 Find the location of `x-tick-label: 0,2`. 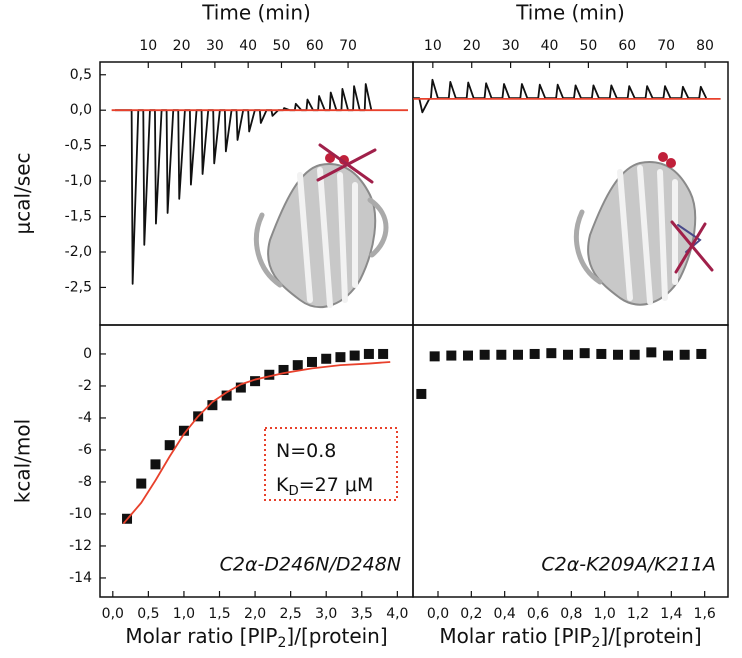

x-tick-label: 0,2 is located at coordinates (471, 614).